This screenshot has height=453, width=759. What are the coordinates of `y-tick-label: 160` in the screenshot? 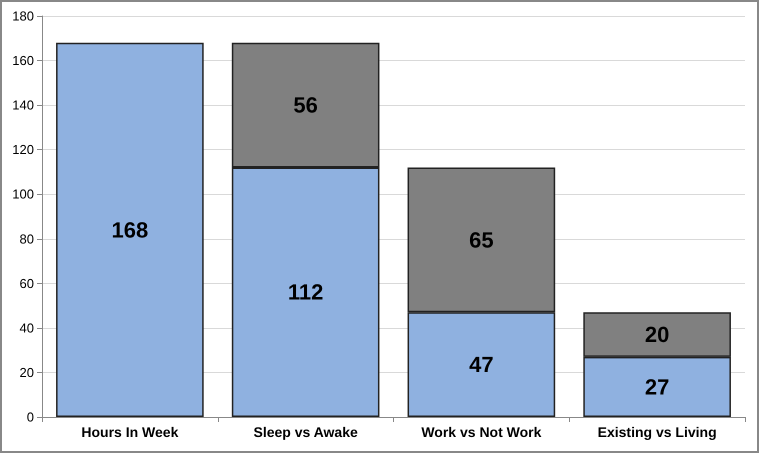 It's located at (23, 60).